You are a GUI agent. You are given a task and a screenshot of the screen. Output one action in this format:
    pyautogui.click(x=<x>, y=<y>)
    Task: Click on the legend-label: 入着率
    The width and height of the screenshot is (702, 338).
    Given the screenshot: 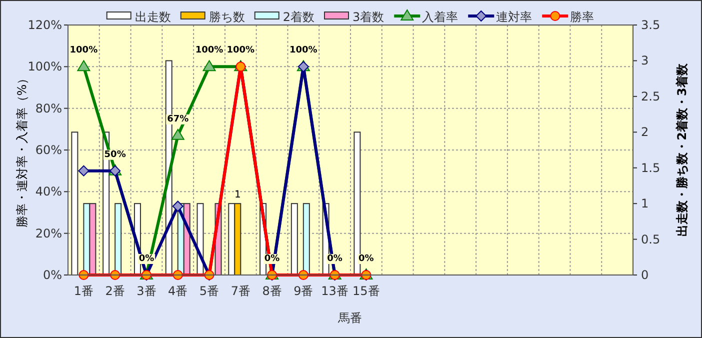 What is the action you would take?
    pyautogui.click(x=440, y=17)
    